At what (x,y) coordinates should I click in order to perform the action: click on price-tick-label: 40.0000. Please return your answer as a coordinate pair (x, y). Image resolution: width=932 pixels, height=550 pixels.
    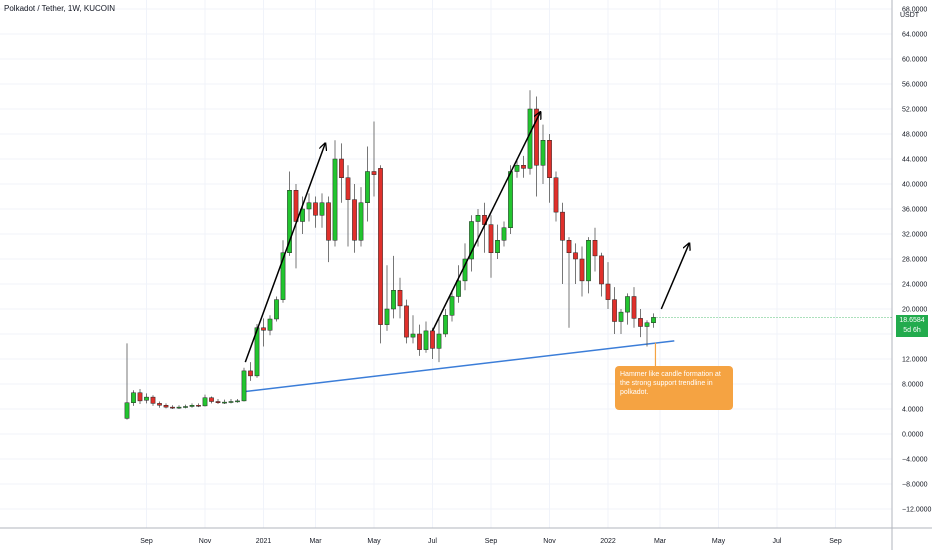
    Looking at the image, I should click on (914, 185).